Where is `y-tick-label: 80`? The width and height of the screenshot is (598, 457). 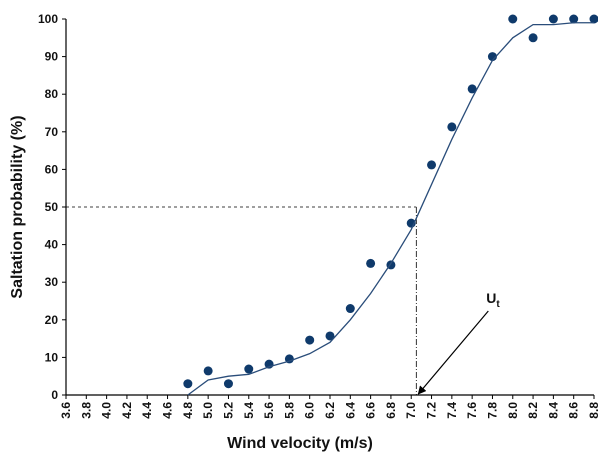
y-tick-label: 80 is located at coordinates (52, 94).